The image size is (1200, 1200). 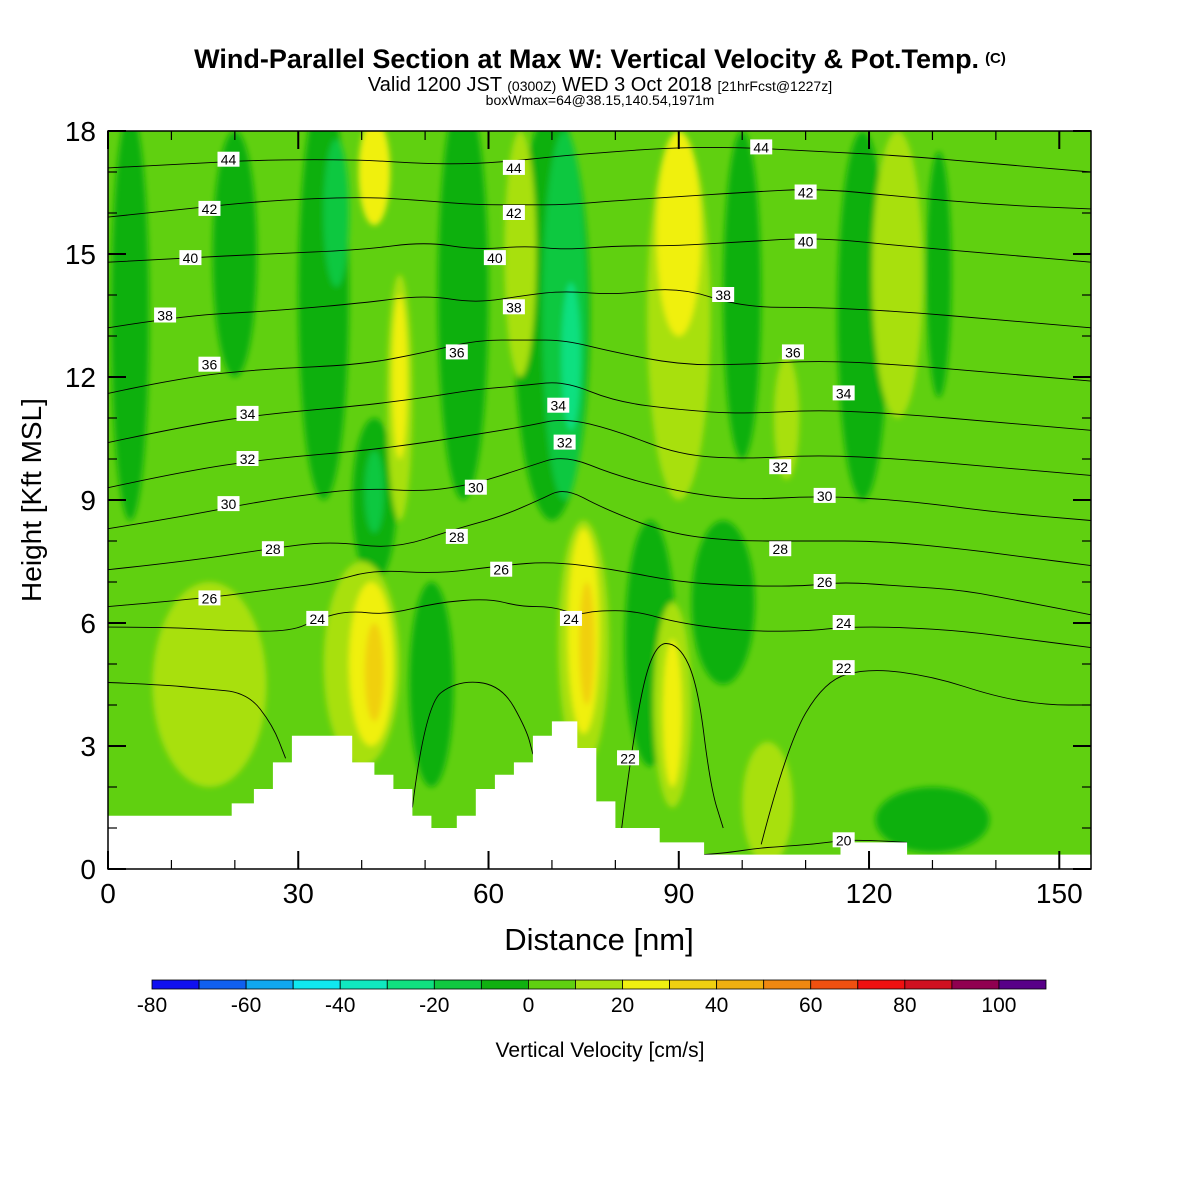 I want to click on x-tick-label: 120, so click(x=869, y=893).